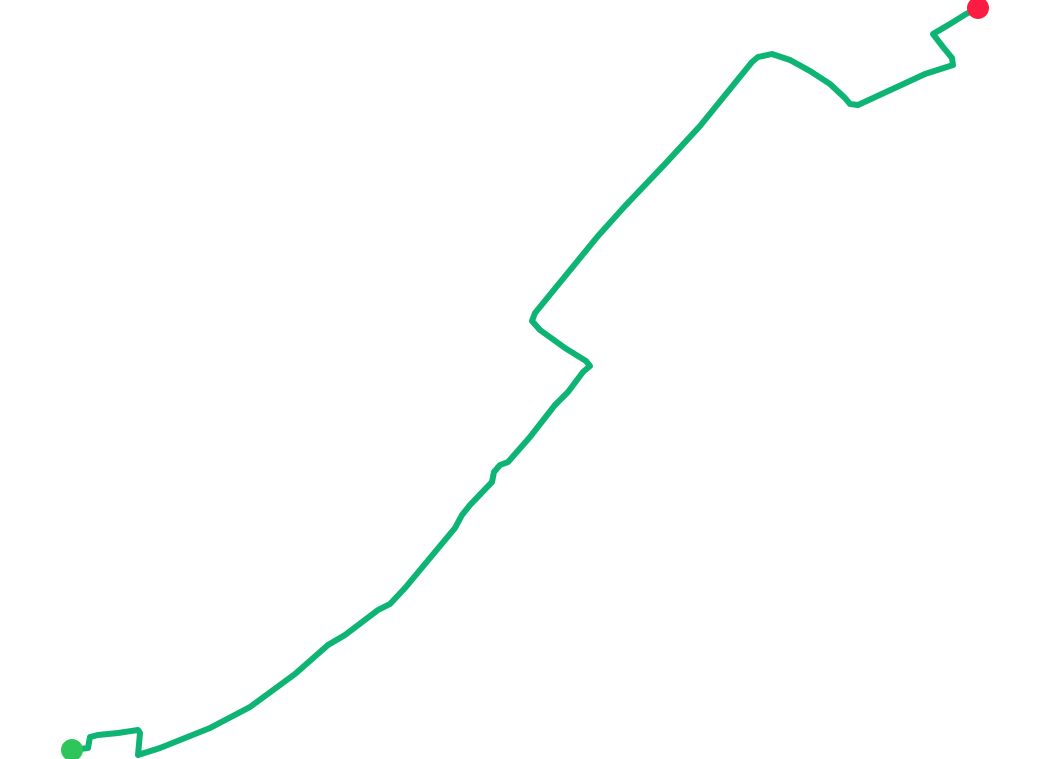 The height and width of the screenshot is (759, 1053). What do you see at coordinates (978, 9) in the screenshot?
I see `end-marker` at bounding box center [978, 9].